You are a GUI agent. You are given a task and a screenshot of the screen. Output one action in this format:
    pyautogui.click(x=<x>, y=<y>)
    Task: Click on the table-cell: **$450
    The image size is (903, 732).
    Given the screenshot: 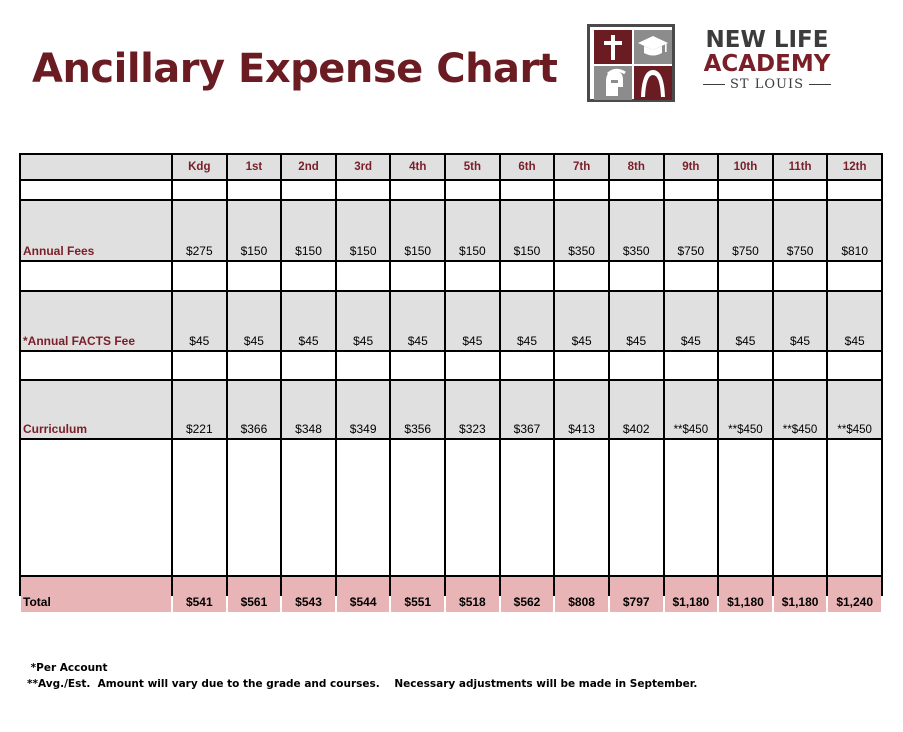 What is the action you would take?
    pyautogui.click(x=745, y=409)
    